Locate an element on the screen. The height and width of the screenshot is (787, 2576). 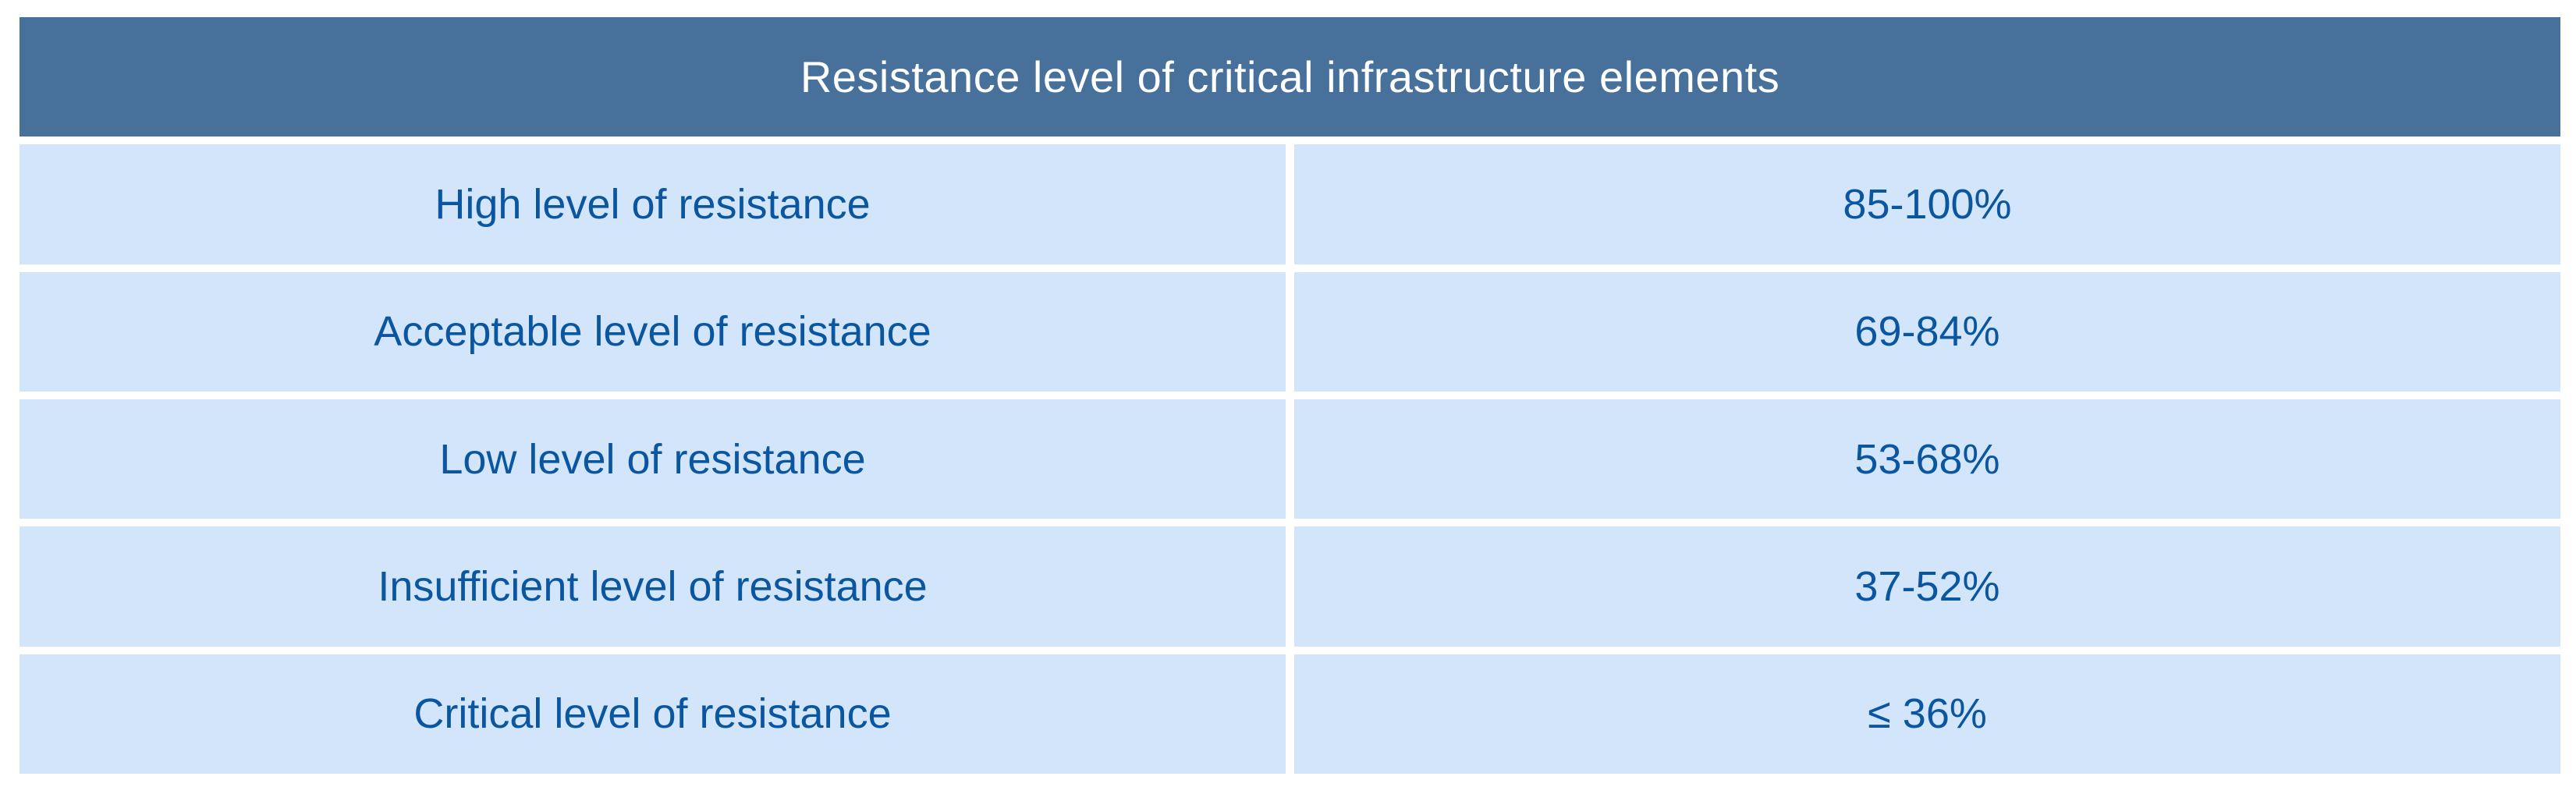
resistance-range-cell: 37-52% is located at coordinates (1927, 586).